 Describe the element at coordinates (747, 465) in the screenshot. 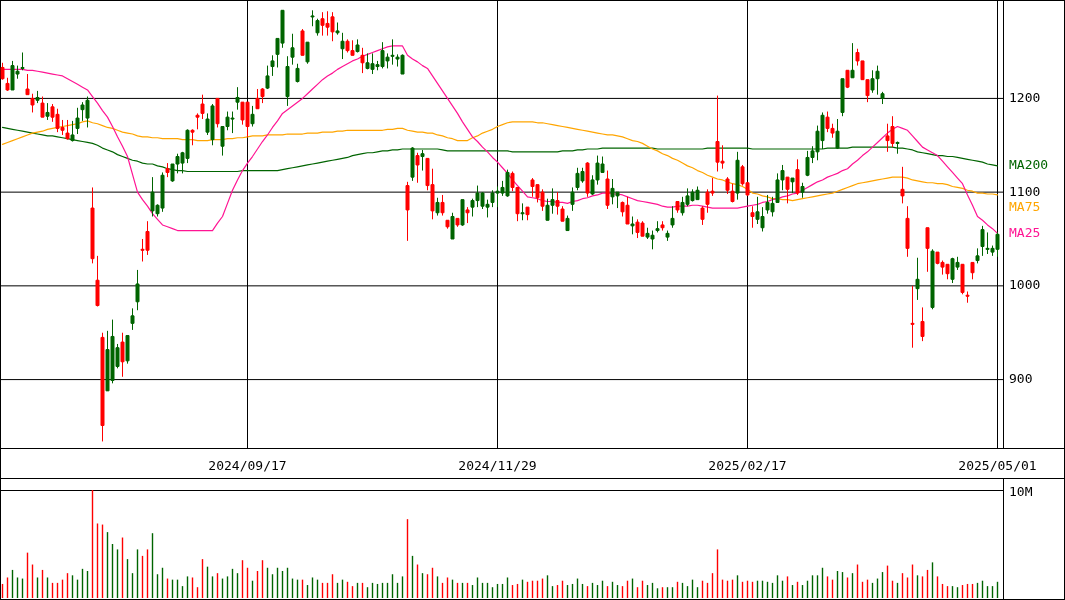

I see `x-tick-label: 2025/02/17` at that location.